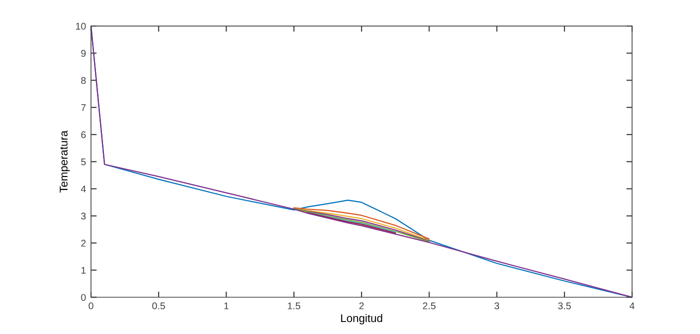  What do you see at coordinates (83, 216) in the screenshot?
I see `y-tick-label: 3` at bounding box center [83, 216].